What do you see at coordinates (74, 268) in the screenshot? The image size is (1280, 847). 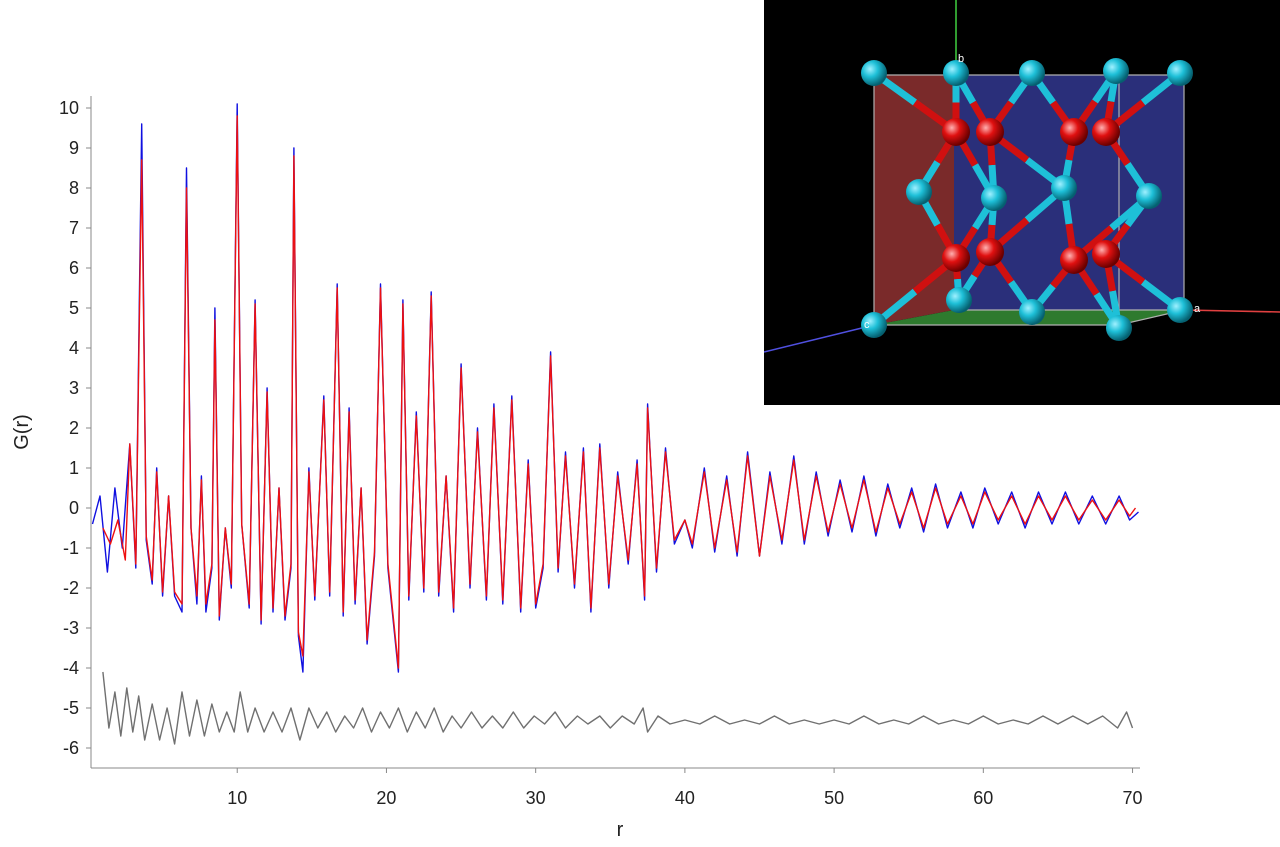 I see `y-tick-label: 6` at bounding box center [74, 268].